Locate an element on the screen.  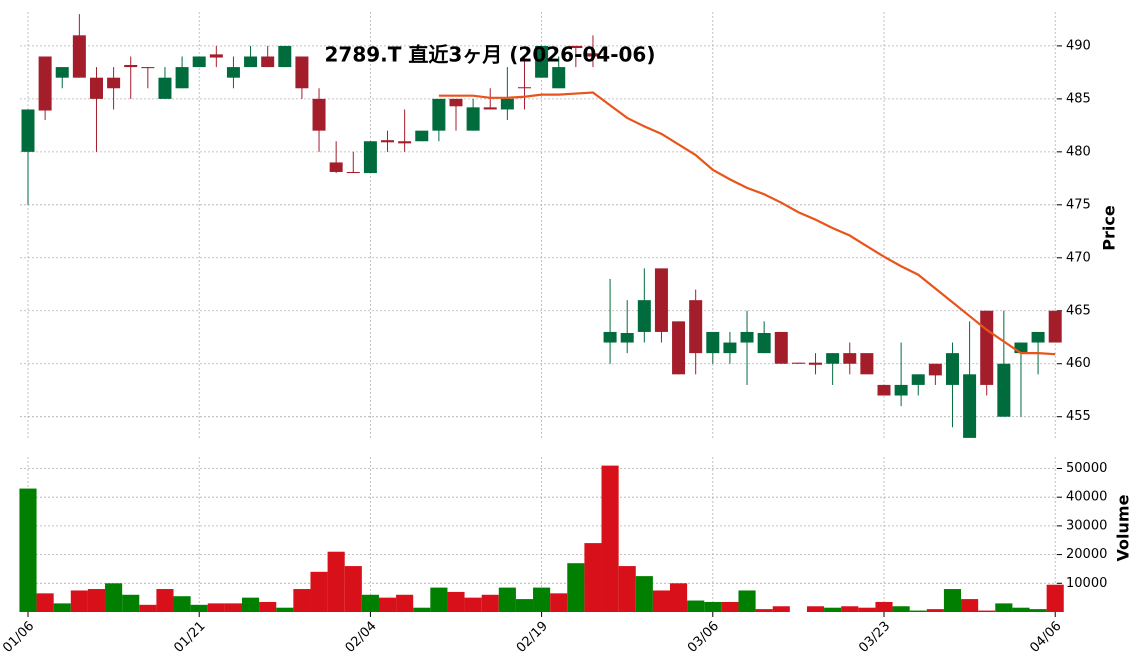
y-axis-label: Volume is located at coordinates (1123, 527).